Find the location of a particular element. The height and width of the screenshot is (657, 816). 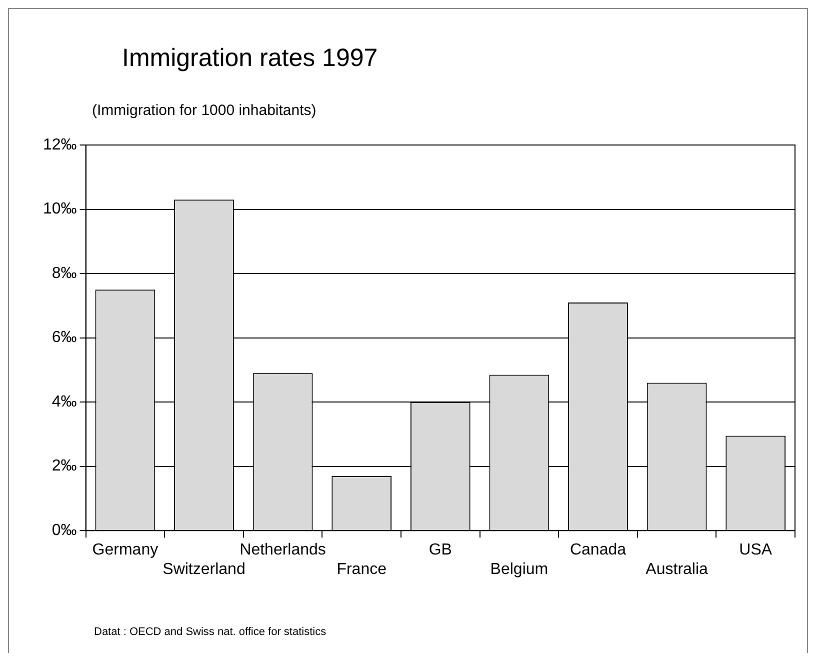

x-tick-label: GB is located at coordinates (440, 550).